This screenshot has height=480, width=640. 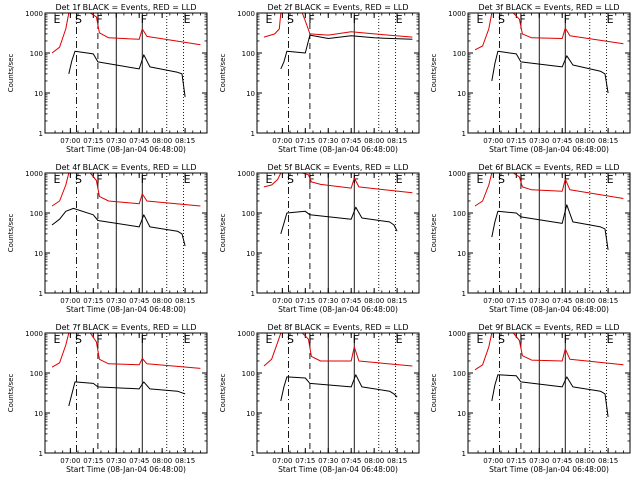 What do you see at coordinates (548, 327) in the screenshot?
I see `panel-title: Det 9f BLACK = Events, RED = LLD` at bounding box center [548, 327].